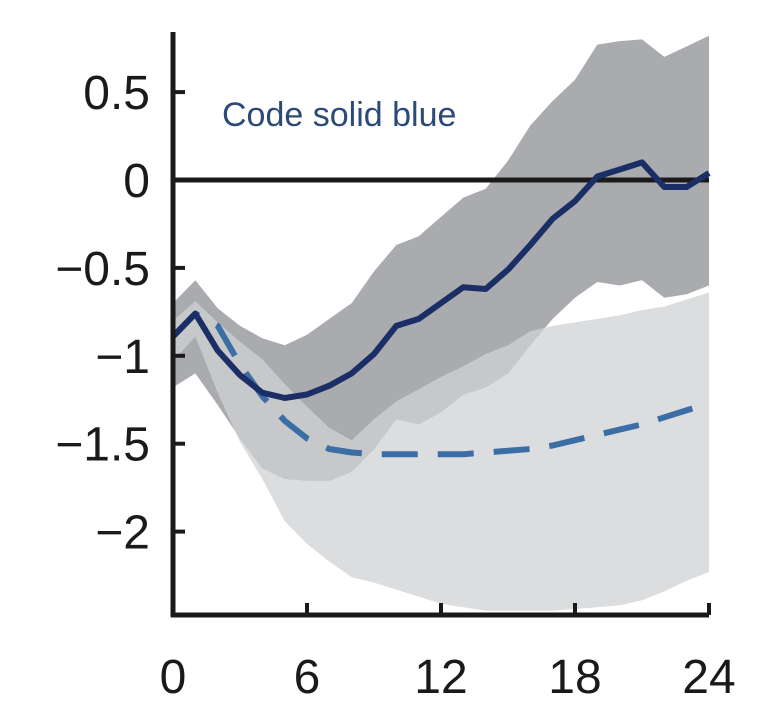 The width and height of the screenshot is (772, 715). What do you see at coordinates (574, 677) in the screenshot?
I see `x-tick-label: 18` at bounding box center [574, 677].